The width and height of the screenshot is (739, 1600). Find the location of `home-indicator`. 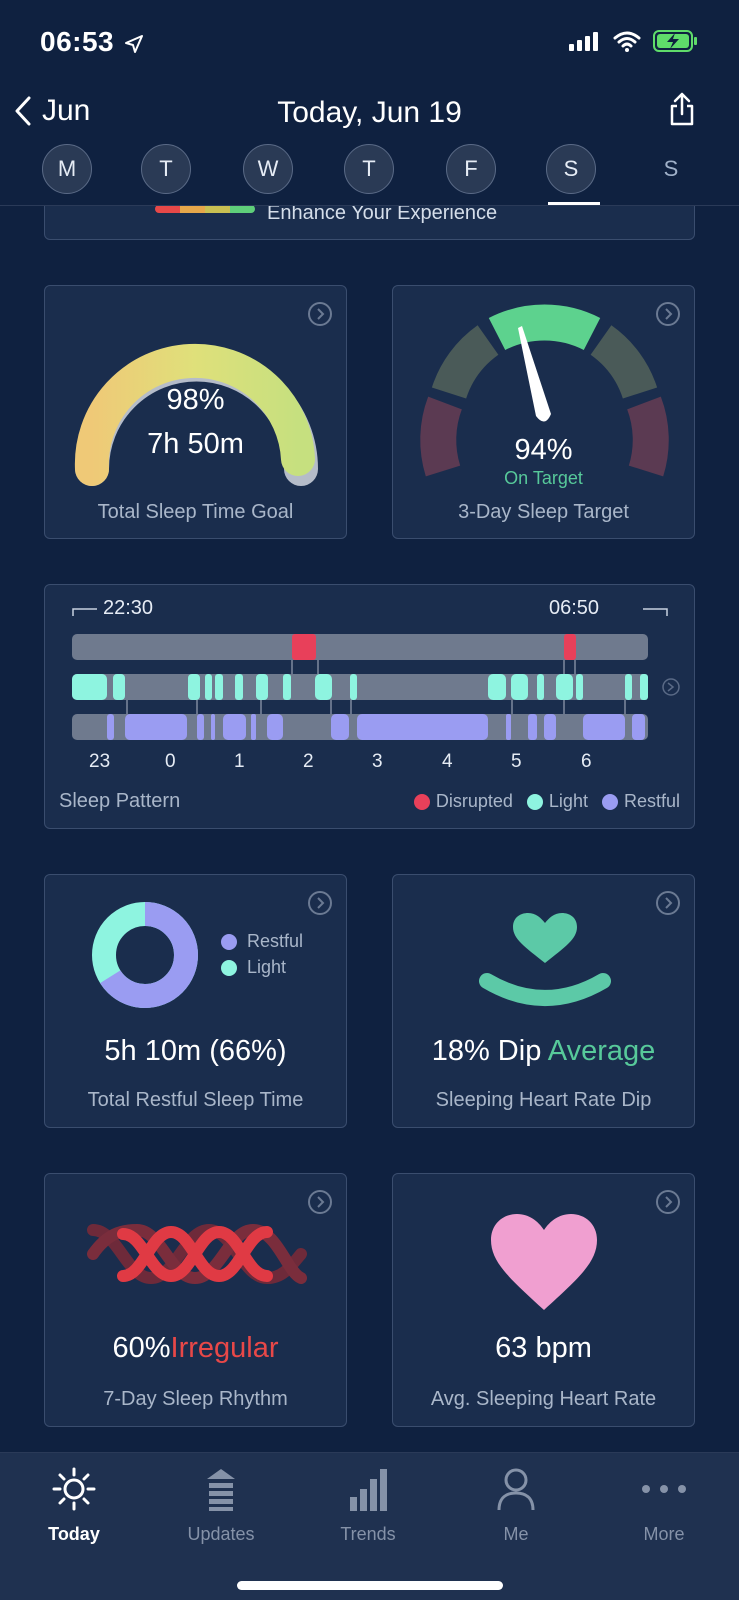

home-indicator is located at coordinates (370, 1585).